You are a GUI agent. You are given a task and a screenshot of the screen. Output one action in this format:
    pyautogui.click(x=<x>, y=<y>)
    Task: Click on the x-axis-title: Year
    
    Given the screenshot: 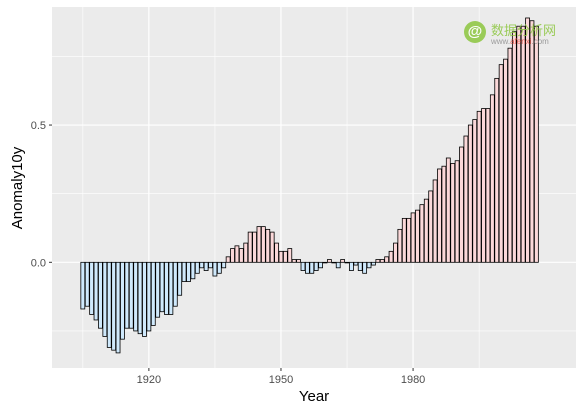 What is the action you would take?
    pyautogui.click(x=314, y=396)
    